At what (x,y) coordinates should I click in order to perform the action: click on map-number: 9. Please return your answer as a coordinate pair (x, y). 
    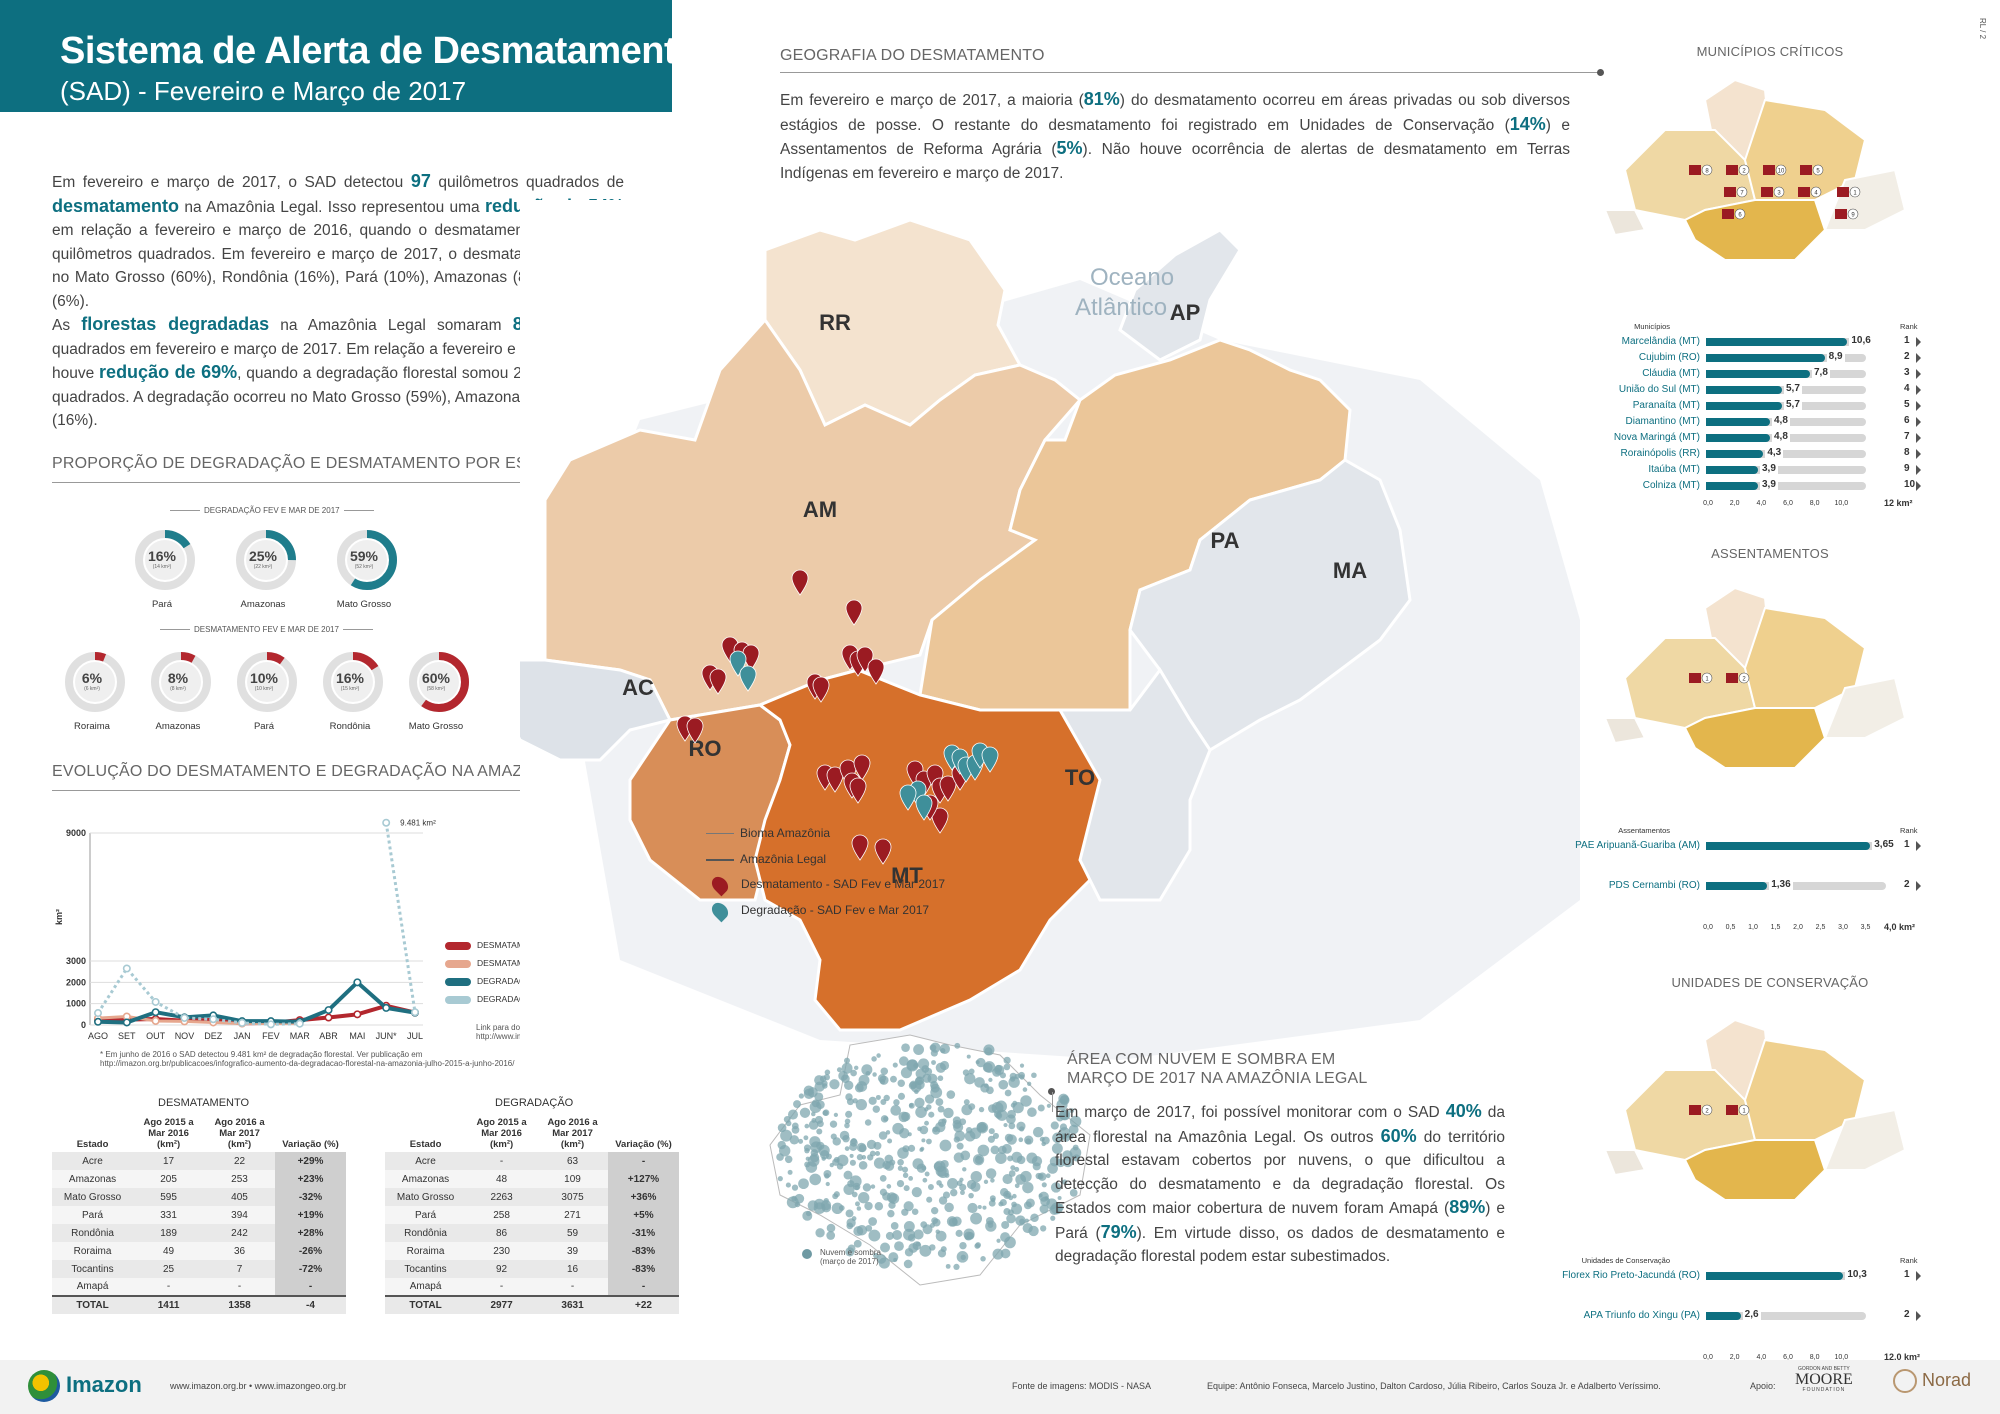
    Looking at the image, I should click on (1853, 216).